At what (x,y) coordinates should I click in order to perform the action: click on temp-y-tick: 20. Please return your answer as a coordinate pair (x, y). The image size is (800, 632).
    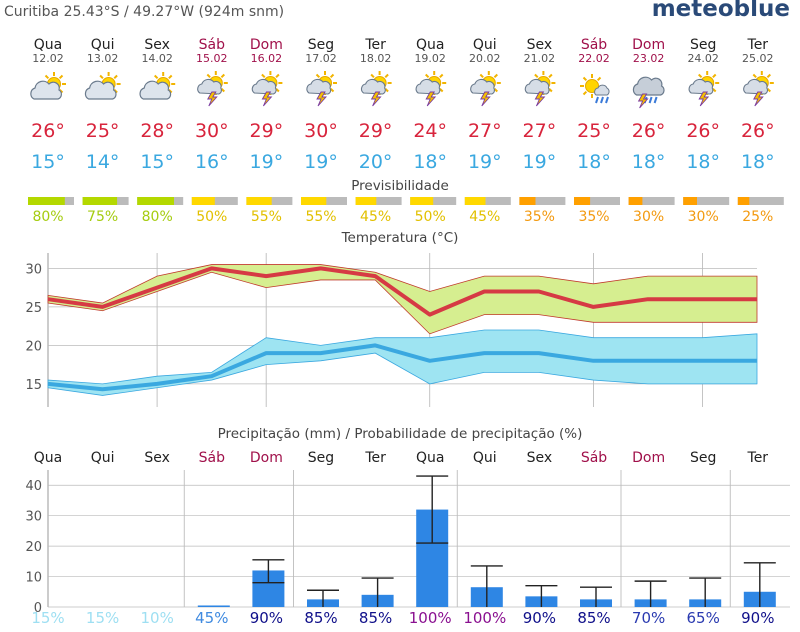
    Looking at the image, I should click on (33, 346).